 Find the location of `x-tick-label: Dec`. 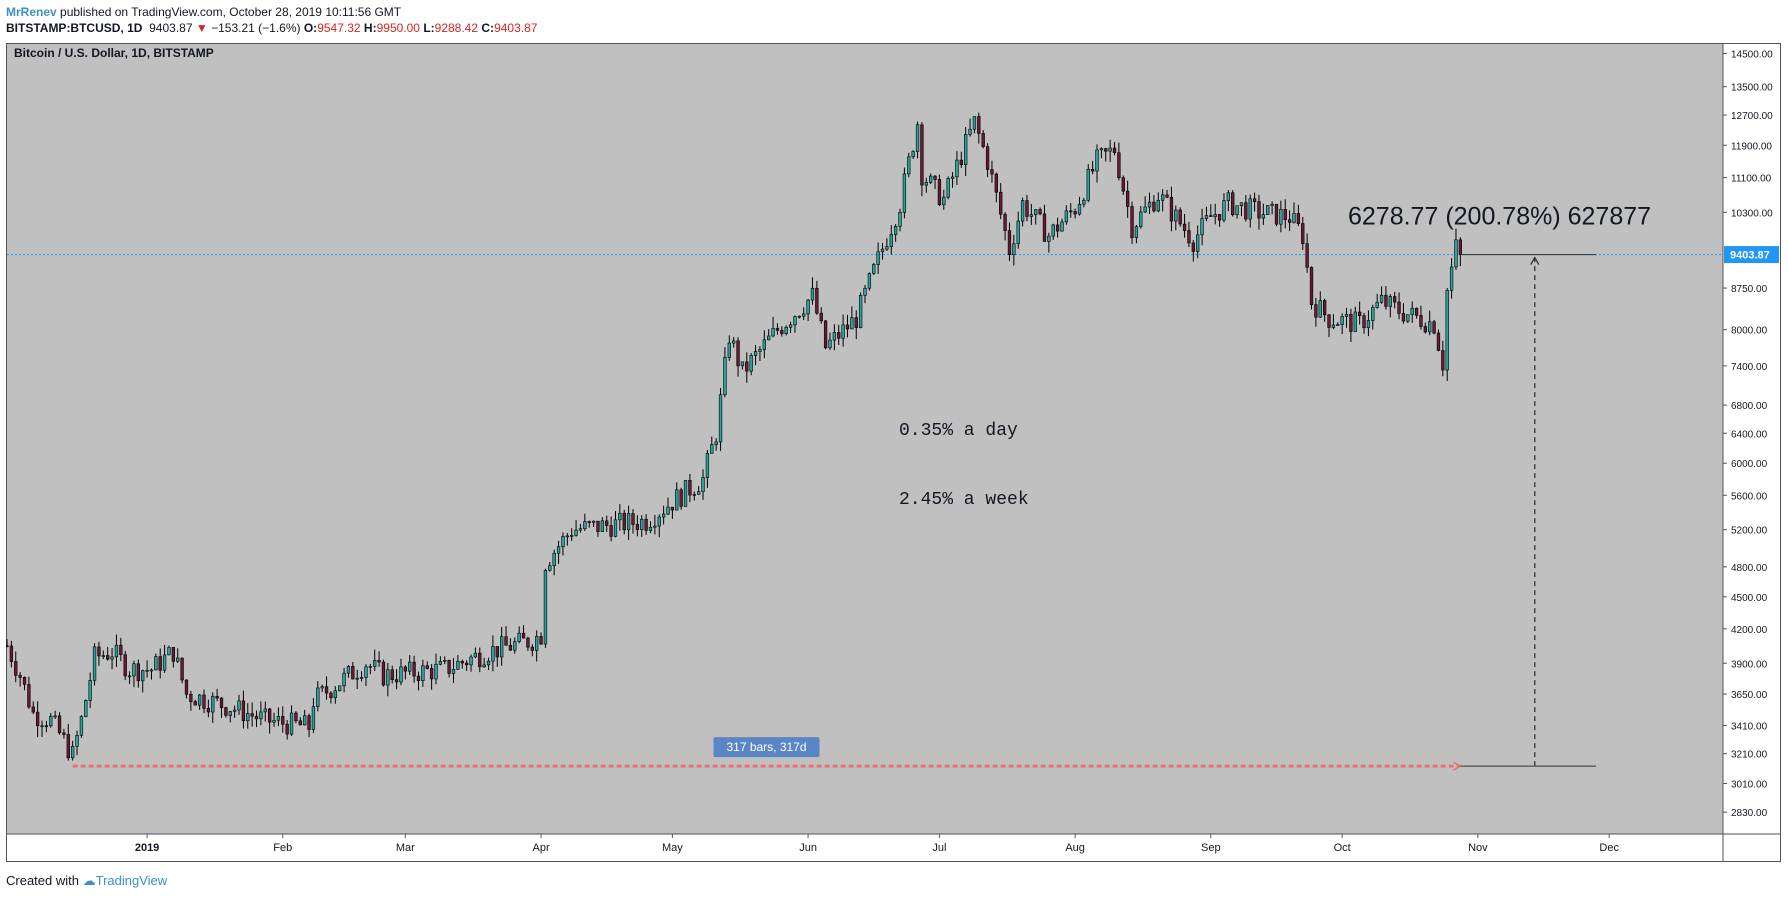

x-tick-label: Dec is located at coordinates (1609, 848).